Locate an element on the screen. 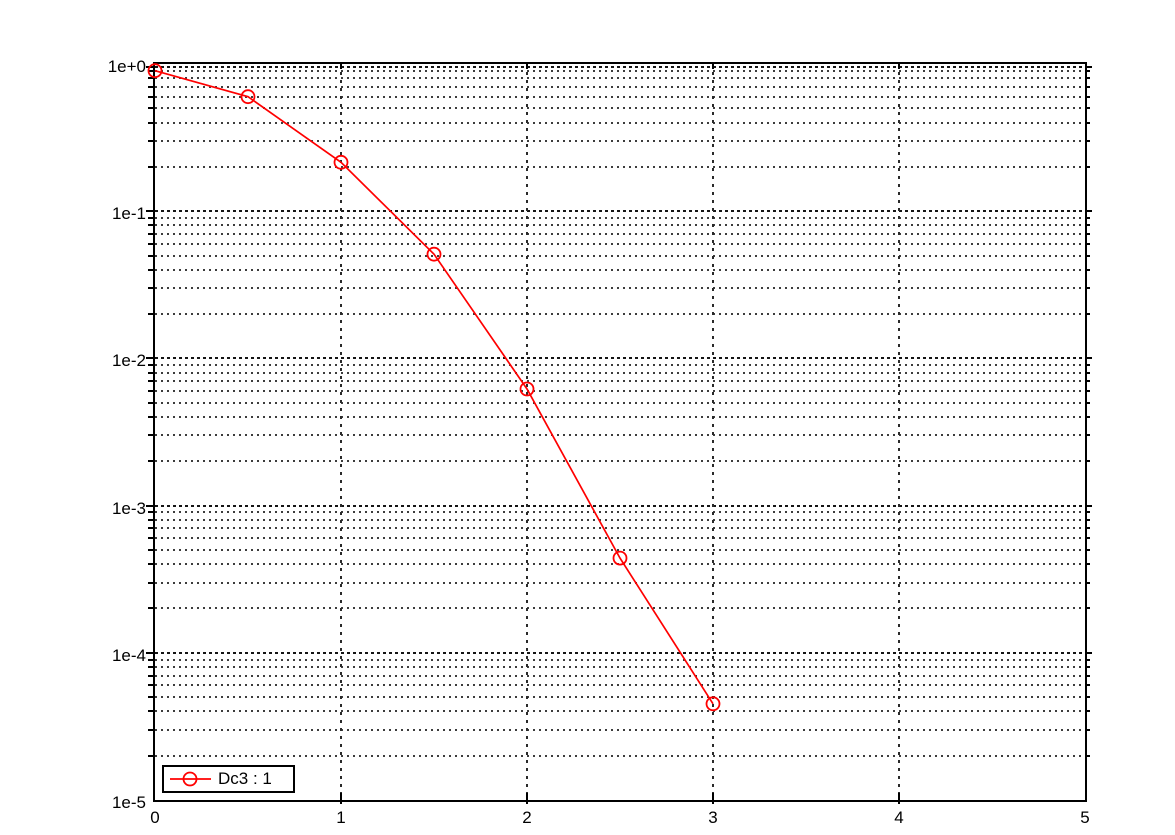  x-tick-label: 1 is located at coordinates (341, 817).